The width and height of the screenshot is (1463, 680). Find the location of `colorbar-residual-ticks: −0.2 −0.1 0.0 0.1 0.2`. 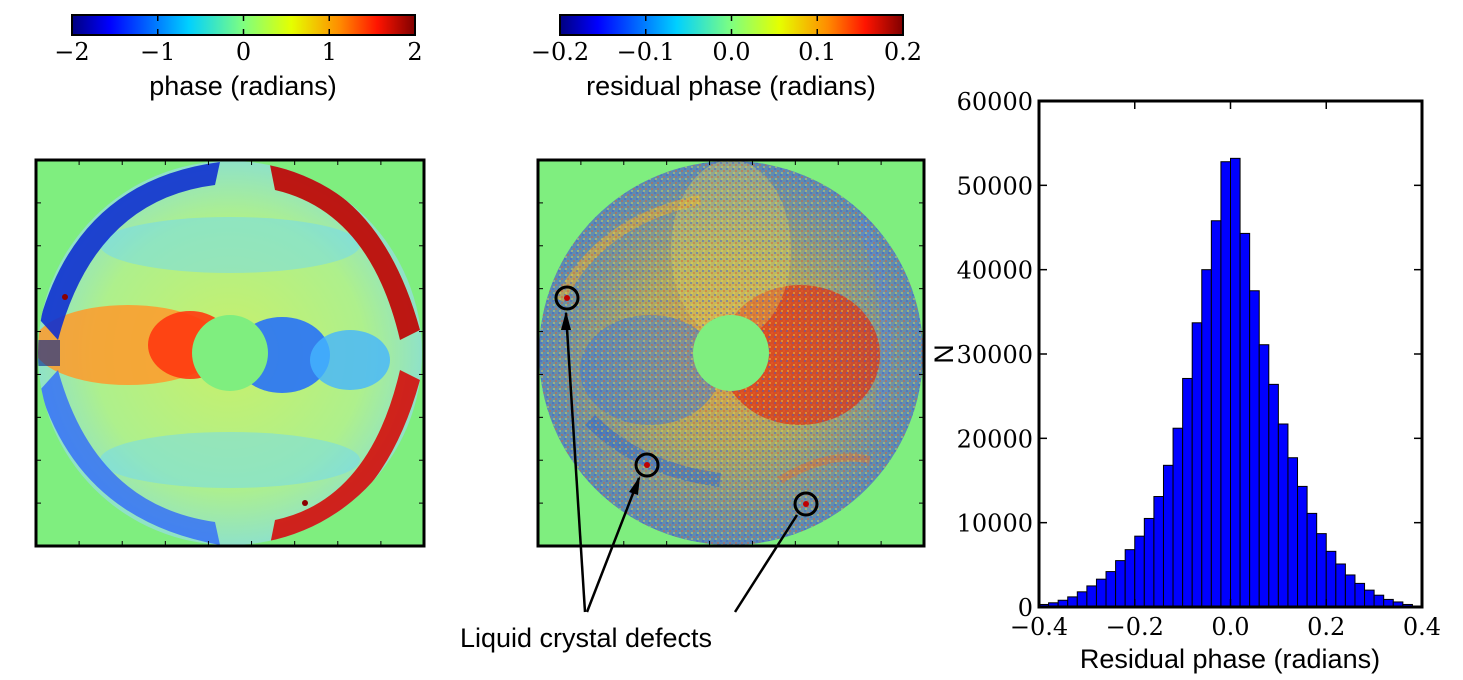

colorbar-residual-ticks: −0.2 −0.1 0.0 0.1 0.2 is located at coordinates (726, 40).